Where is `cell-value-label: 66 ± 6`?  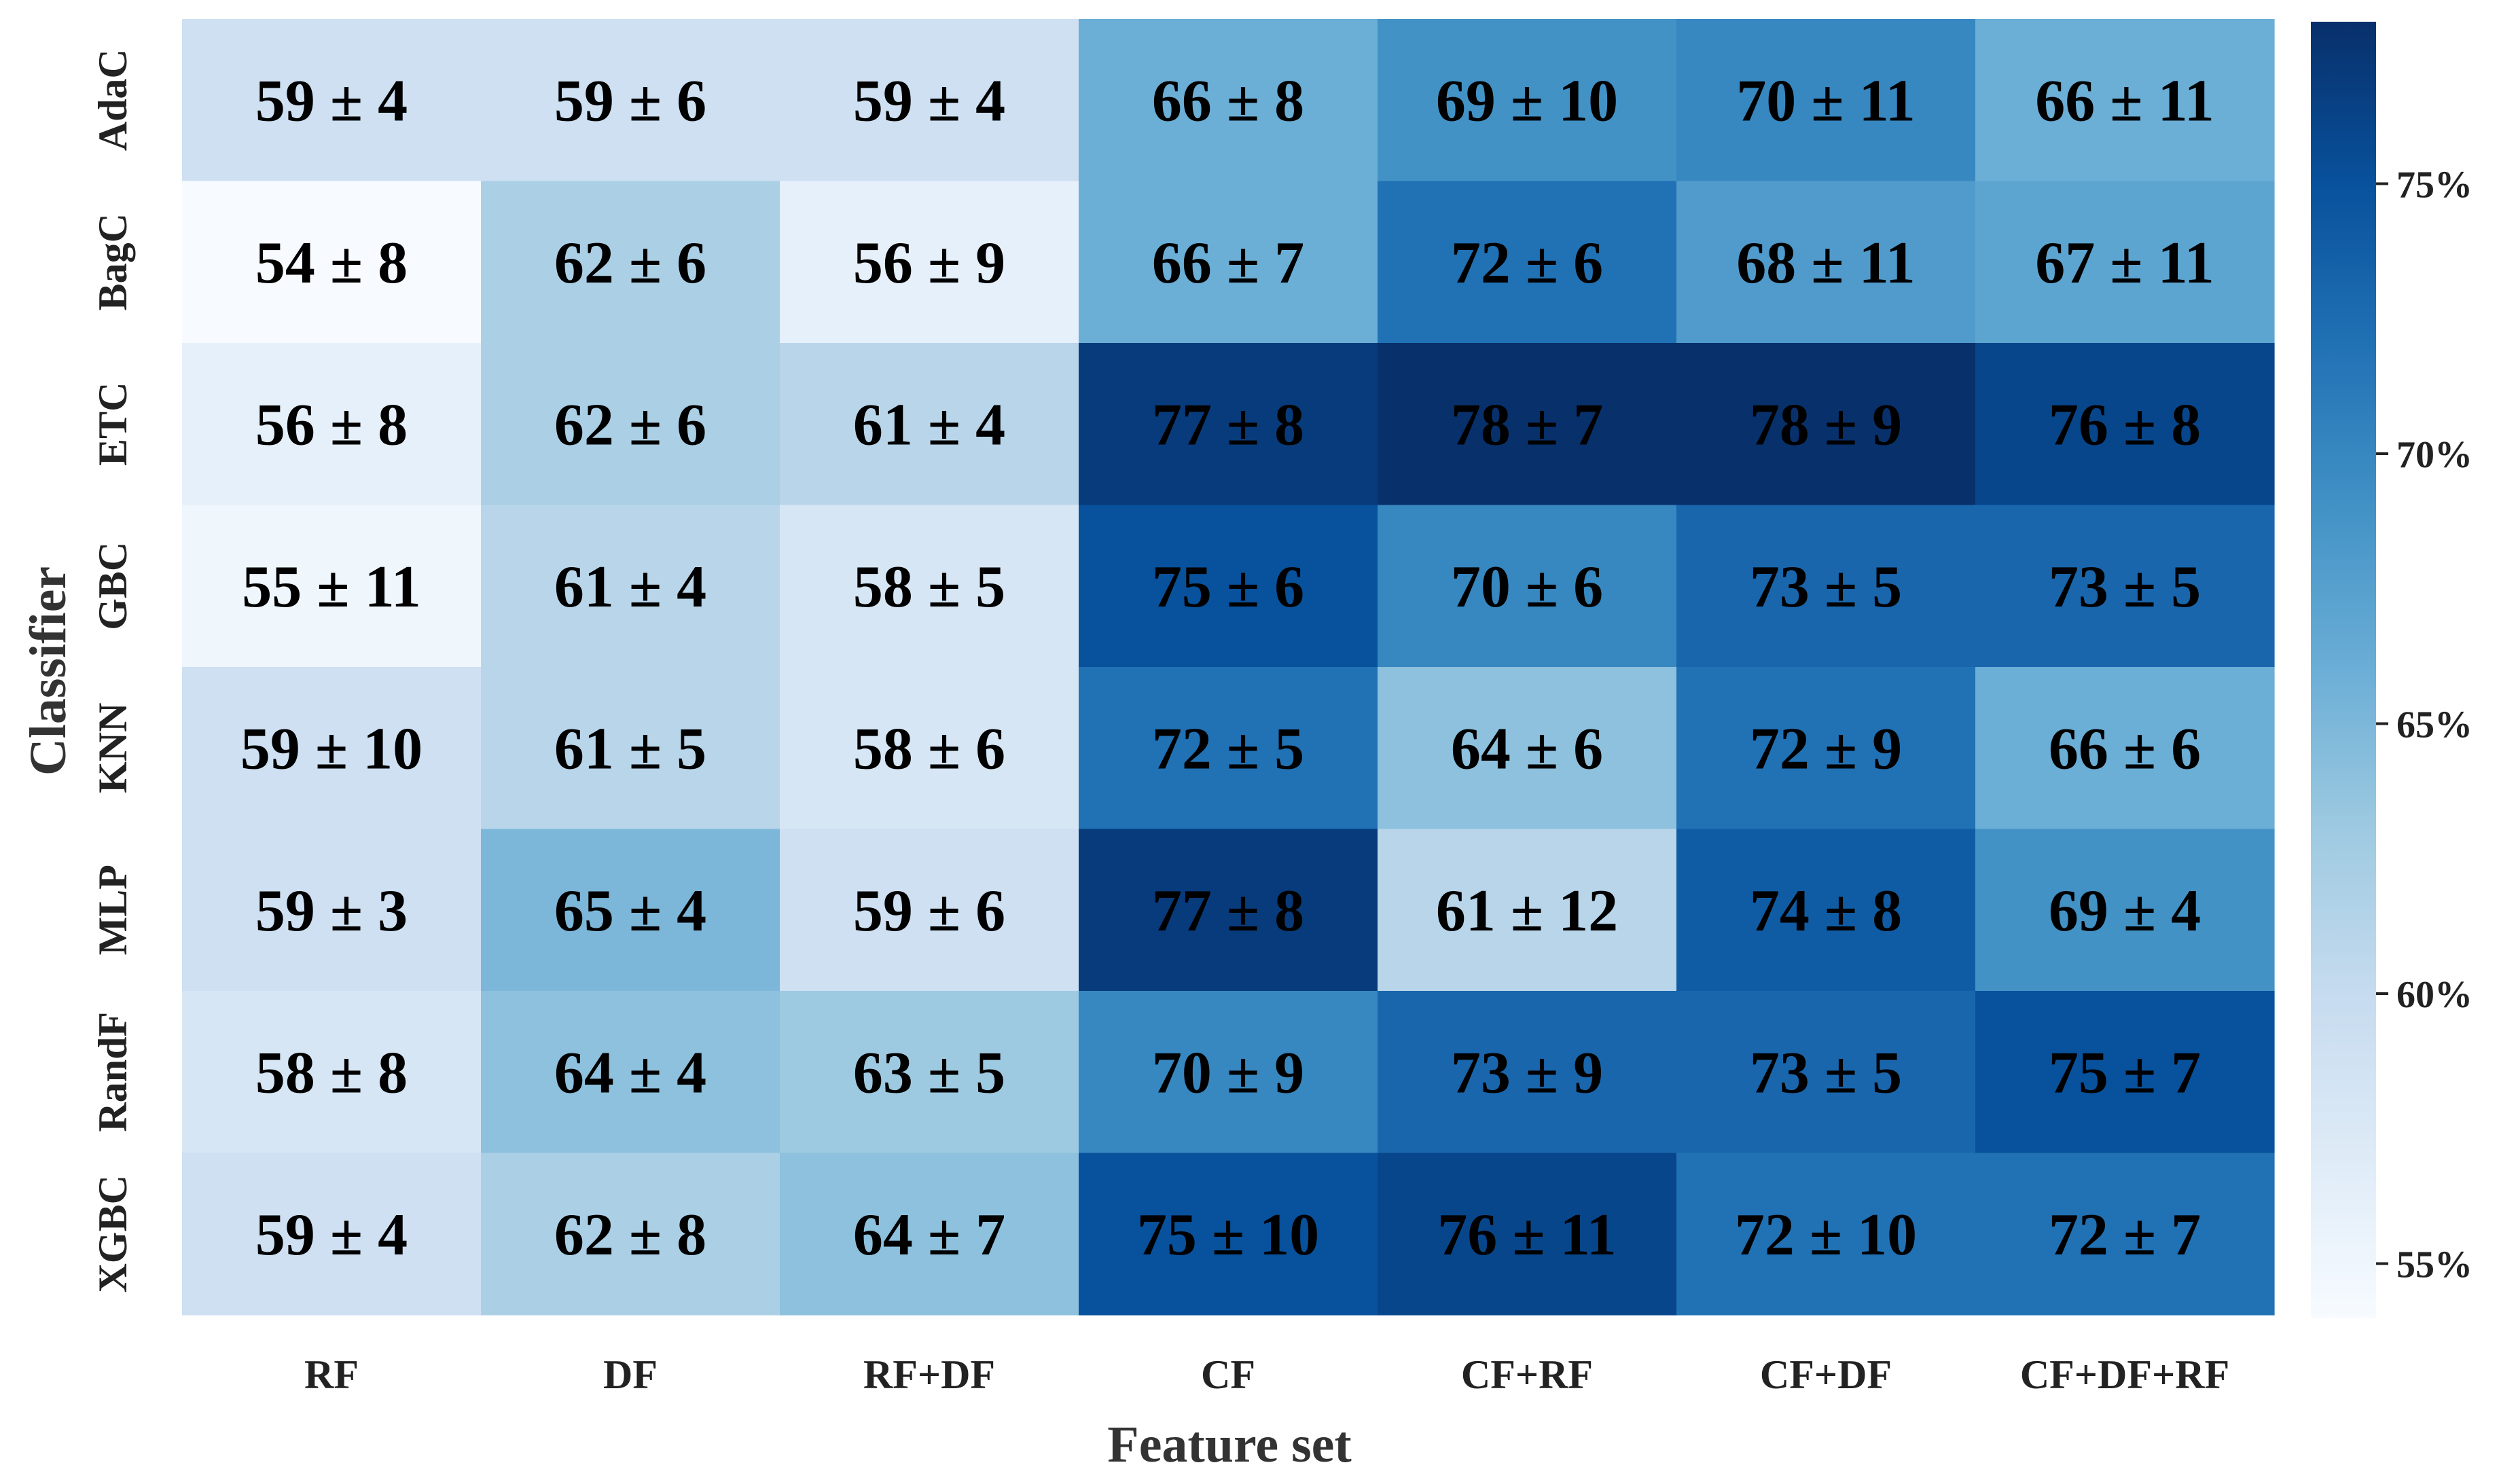
cell-value-label: 66 ± 6 is located at coordinates (2125, 749).